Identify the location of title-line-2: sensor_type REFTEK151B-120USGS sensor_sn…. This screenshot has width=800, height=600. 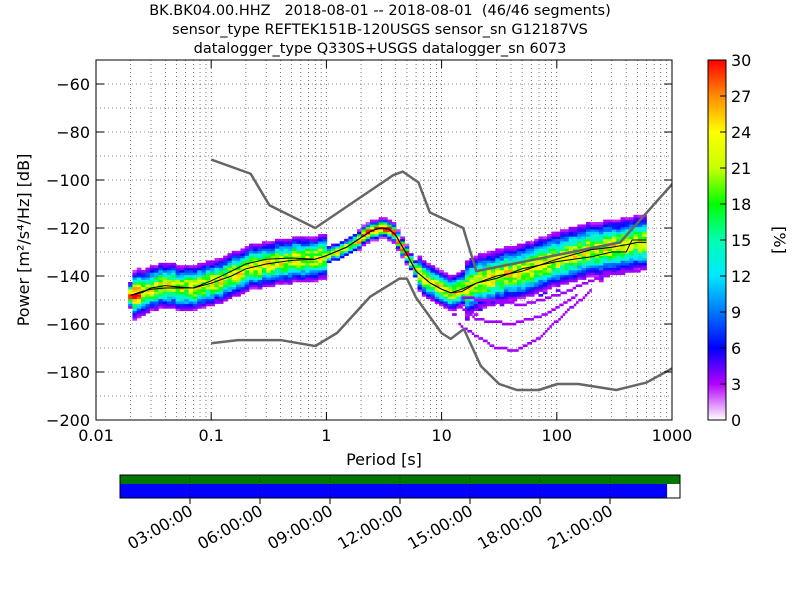
(380, 30).